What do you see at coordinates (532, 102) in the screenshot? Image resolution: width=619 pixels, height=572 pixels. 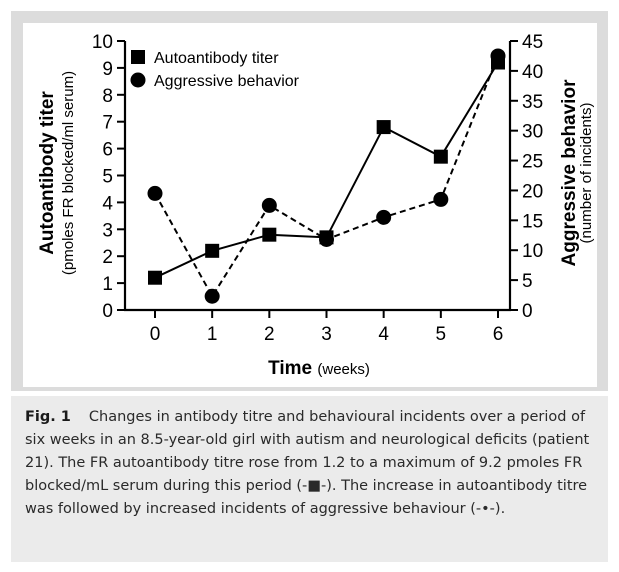 I see `right-y-tick-label: 35` at bounding box center [532, 102].